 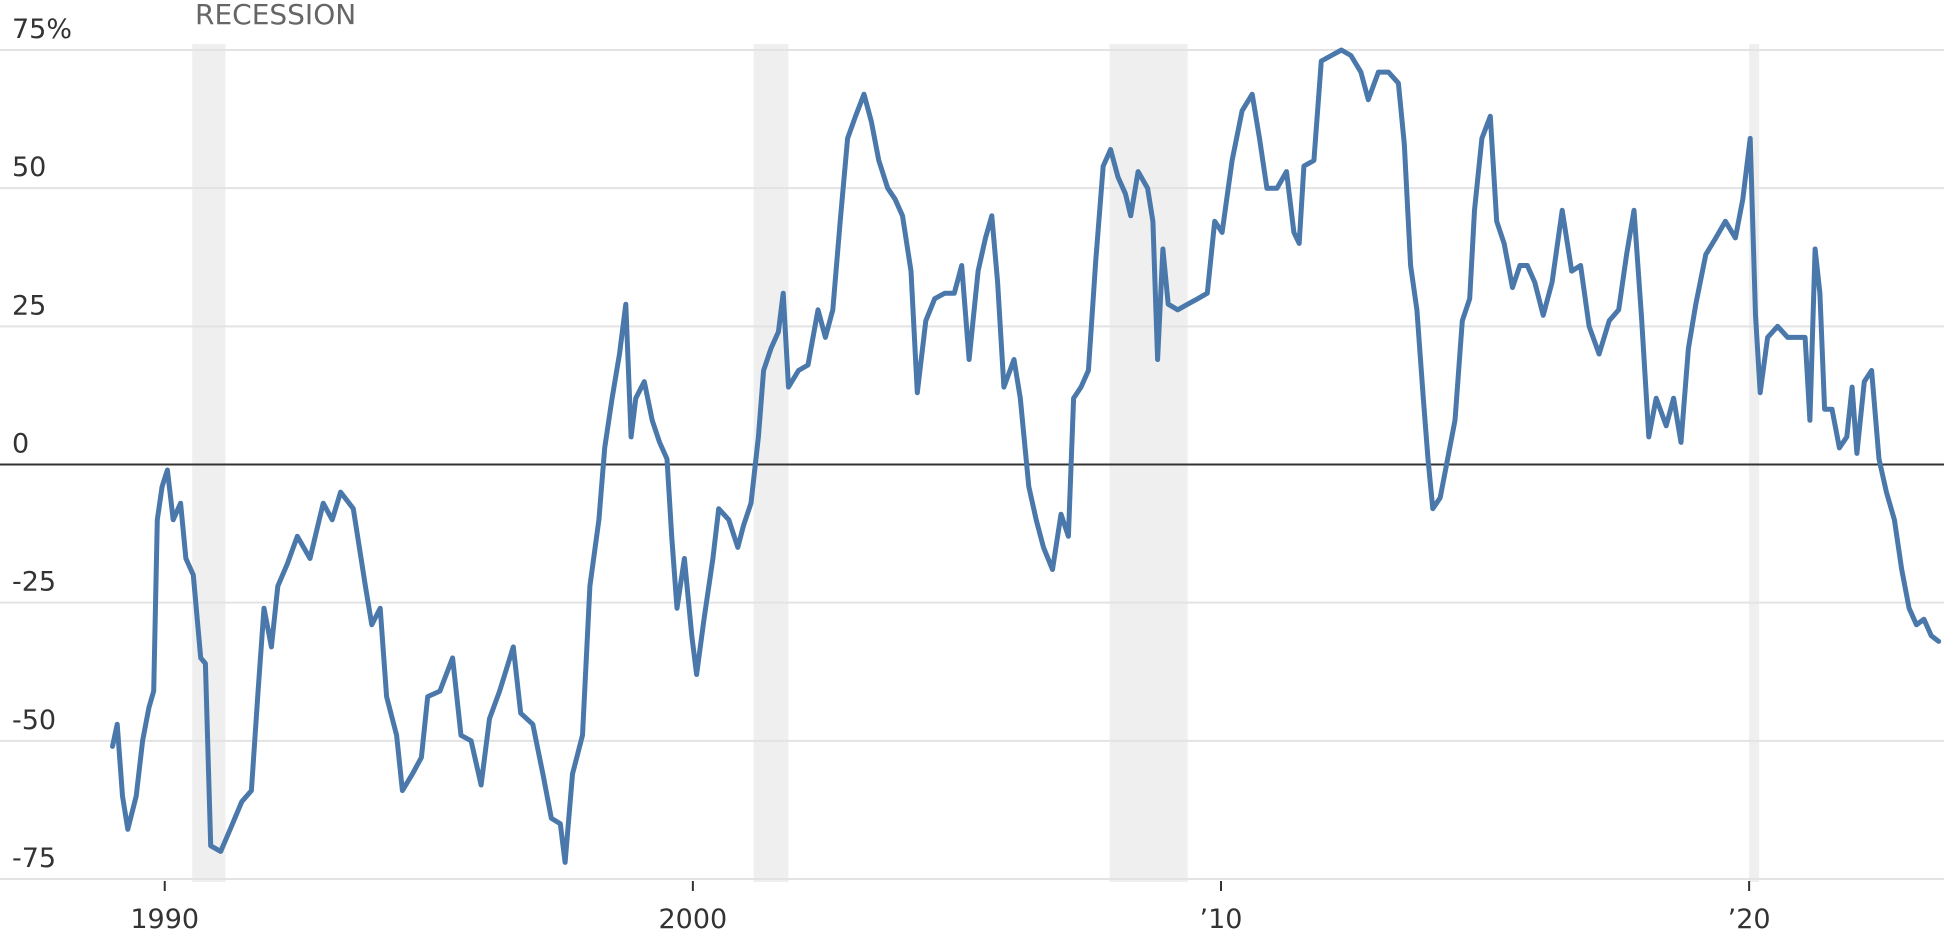 I want to click on y-tick-label: 0, so click(x=20, y=444).